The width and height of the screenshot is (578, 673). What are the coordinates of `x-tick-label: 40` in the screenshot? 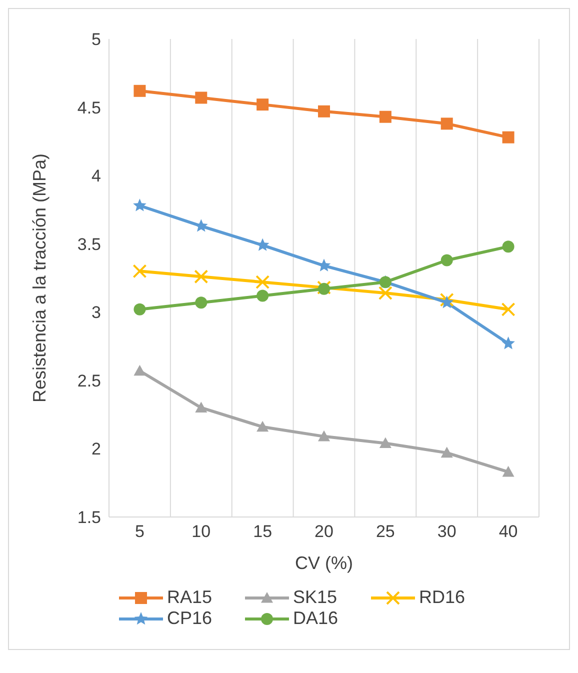 It's located at (508, 532).